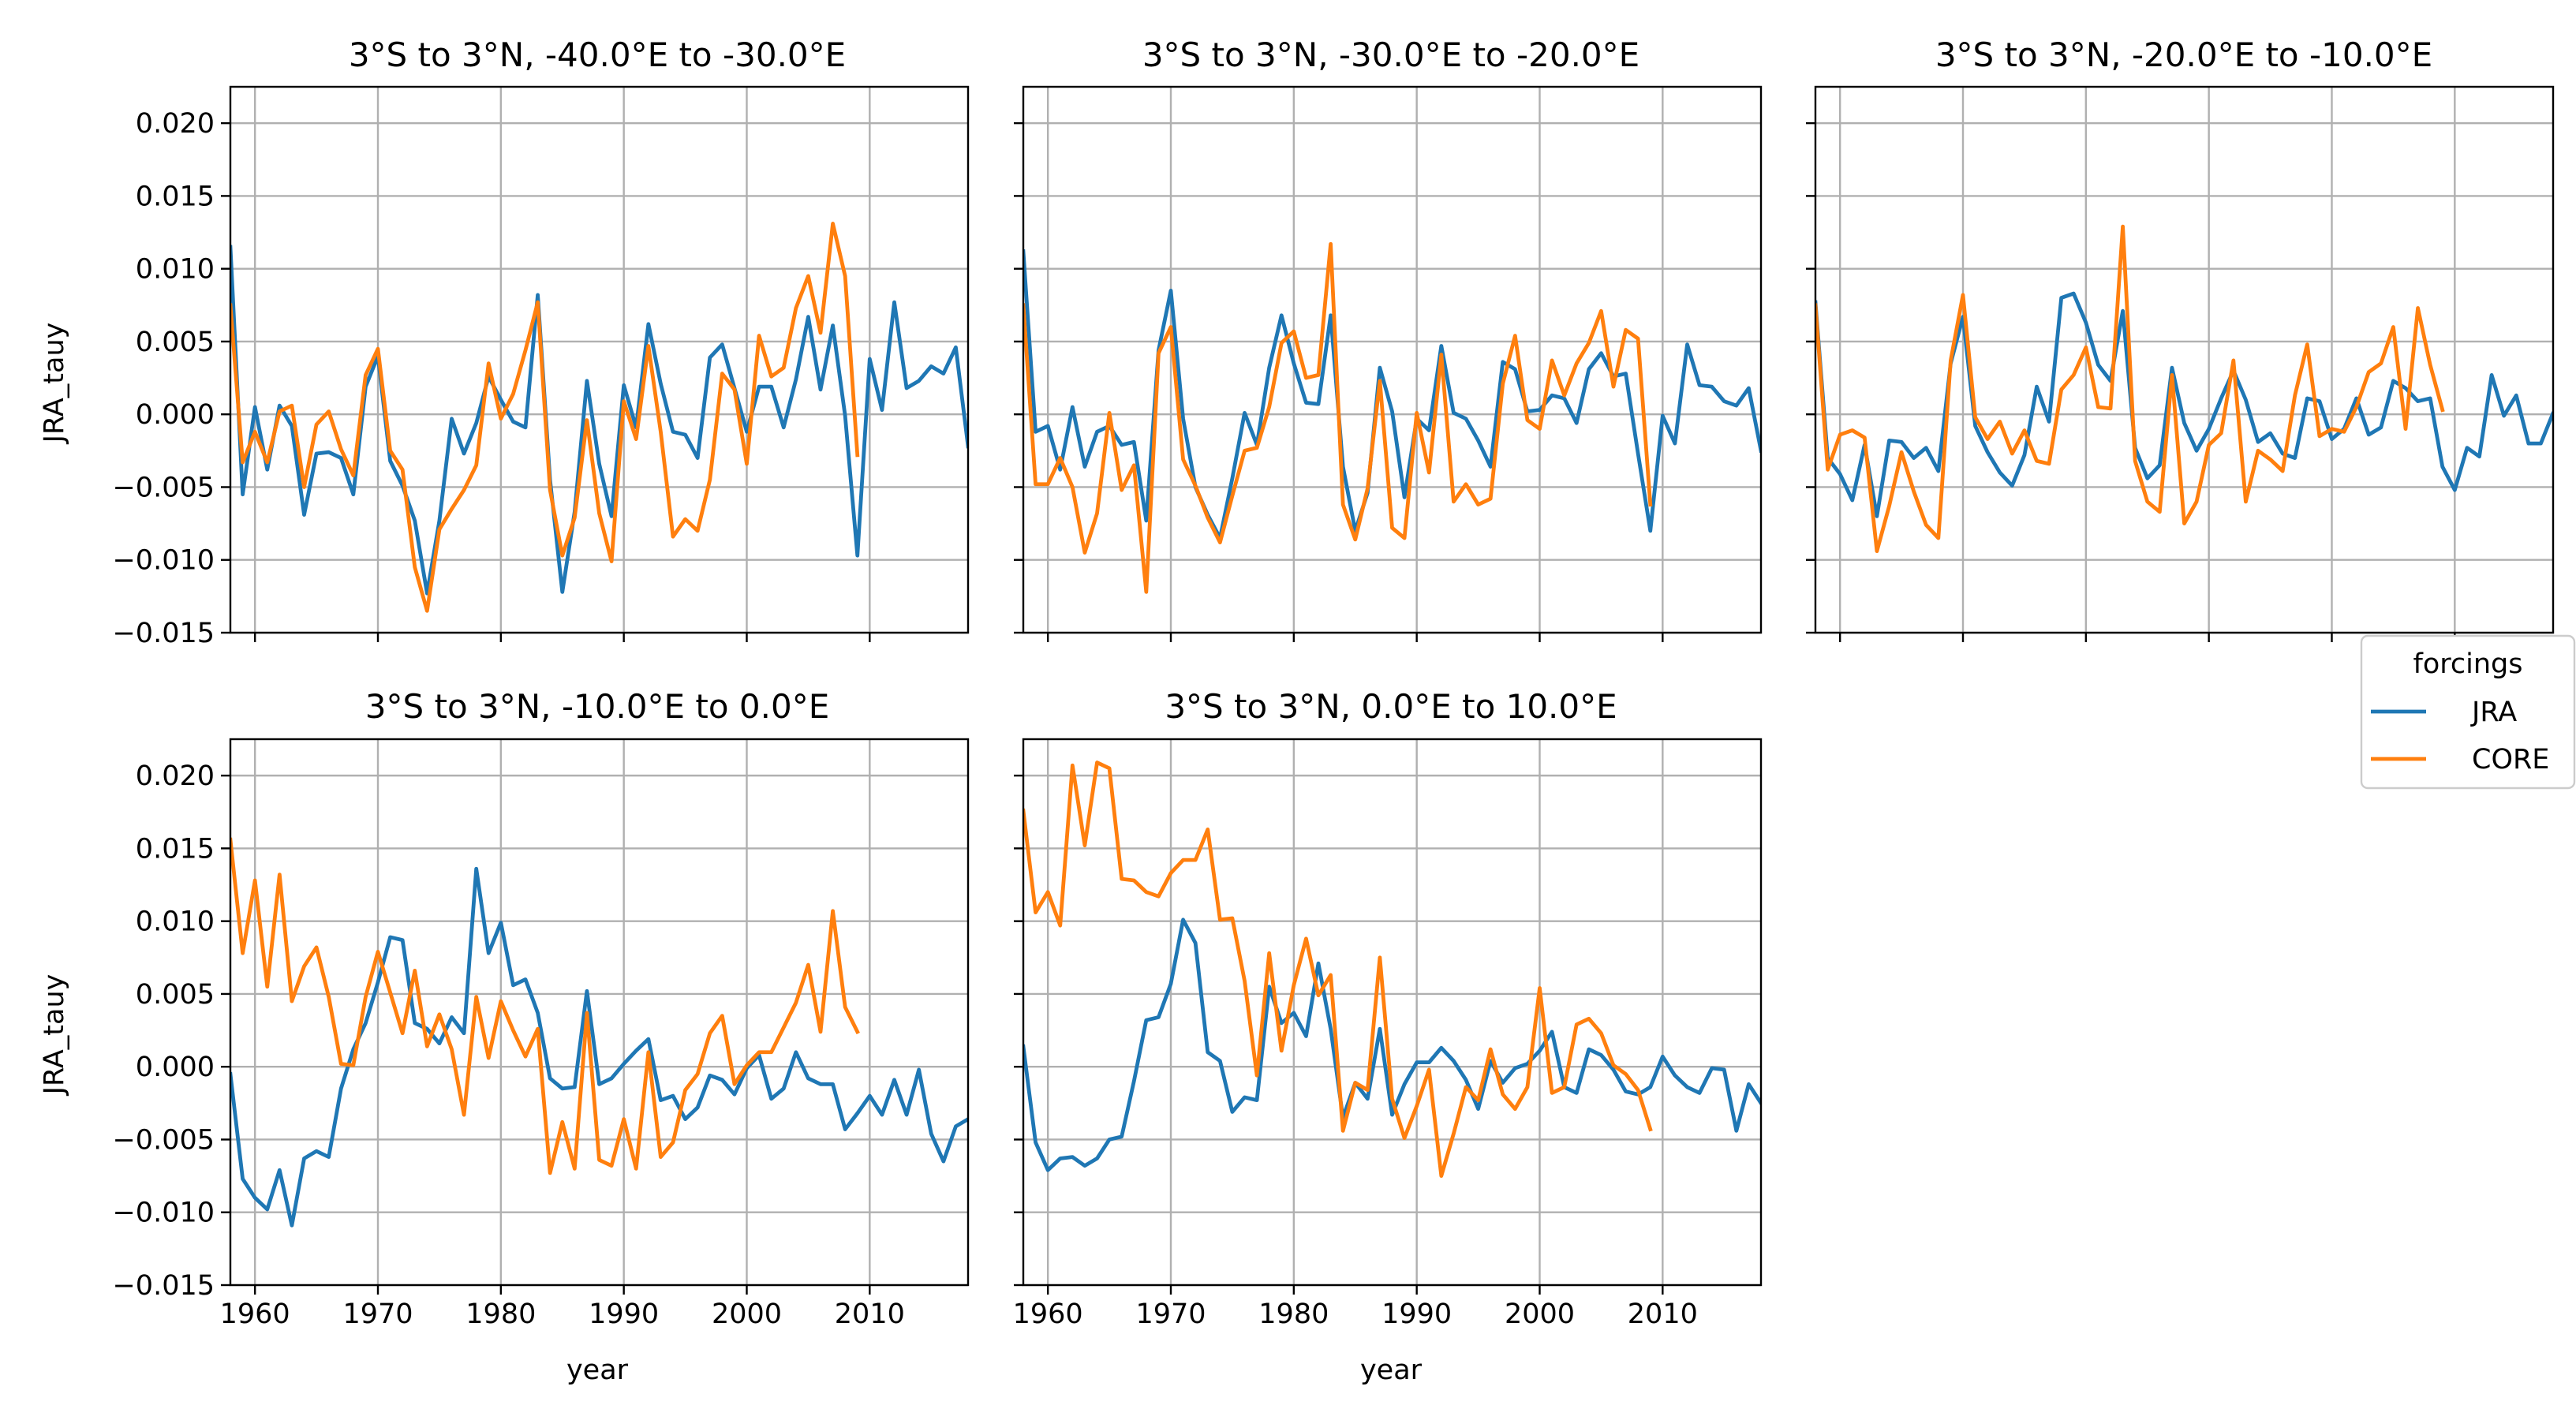 This screenshot has height=1420, width=2576. Describe the element at coordinates (175, 196) in the screenshot. I see `panel-1-ytick-label-6: 0.015` at that location.